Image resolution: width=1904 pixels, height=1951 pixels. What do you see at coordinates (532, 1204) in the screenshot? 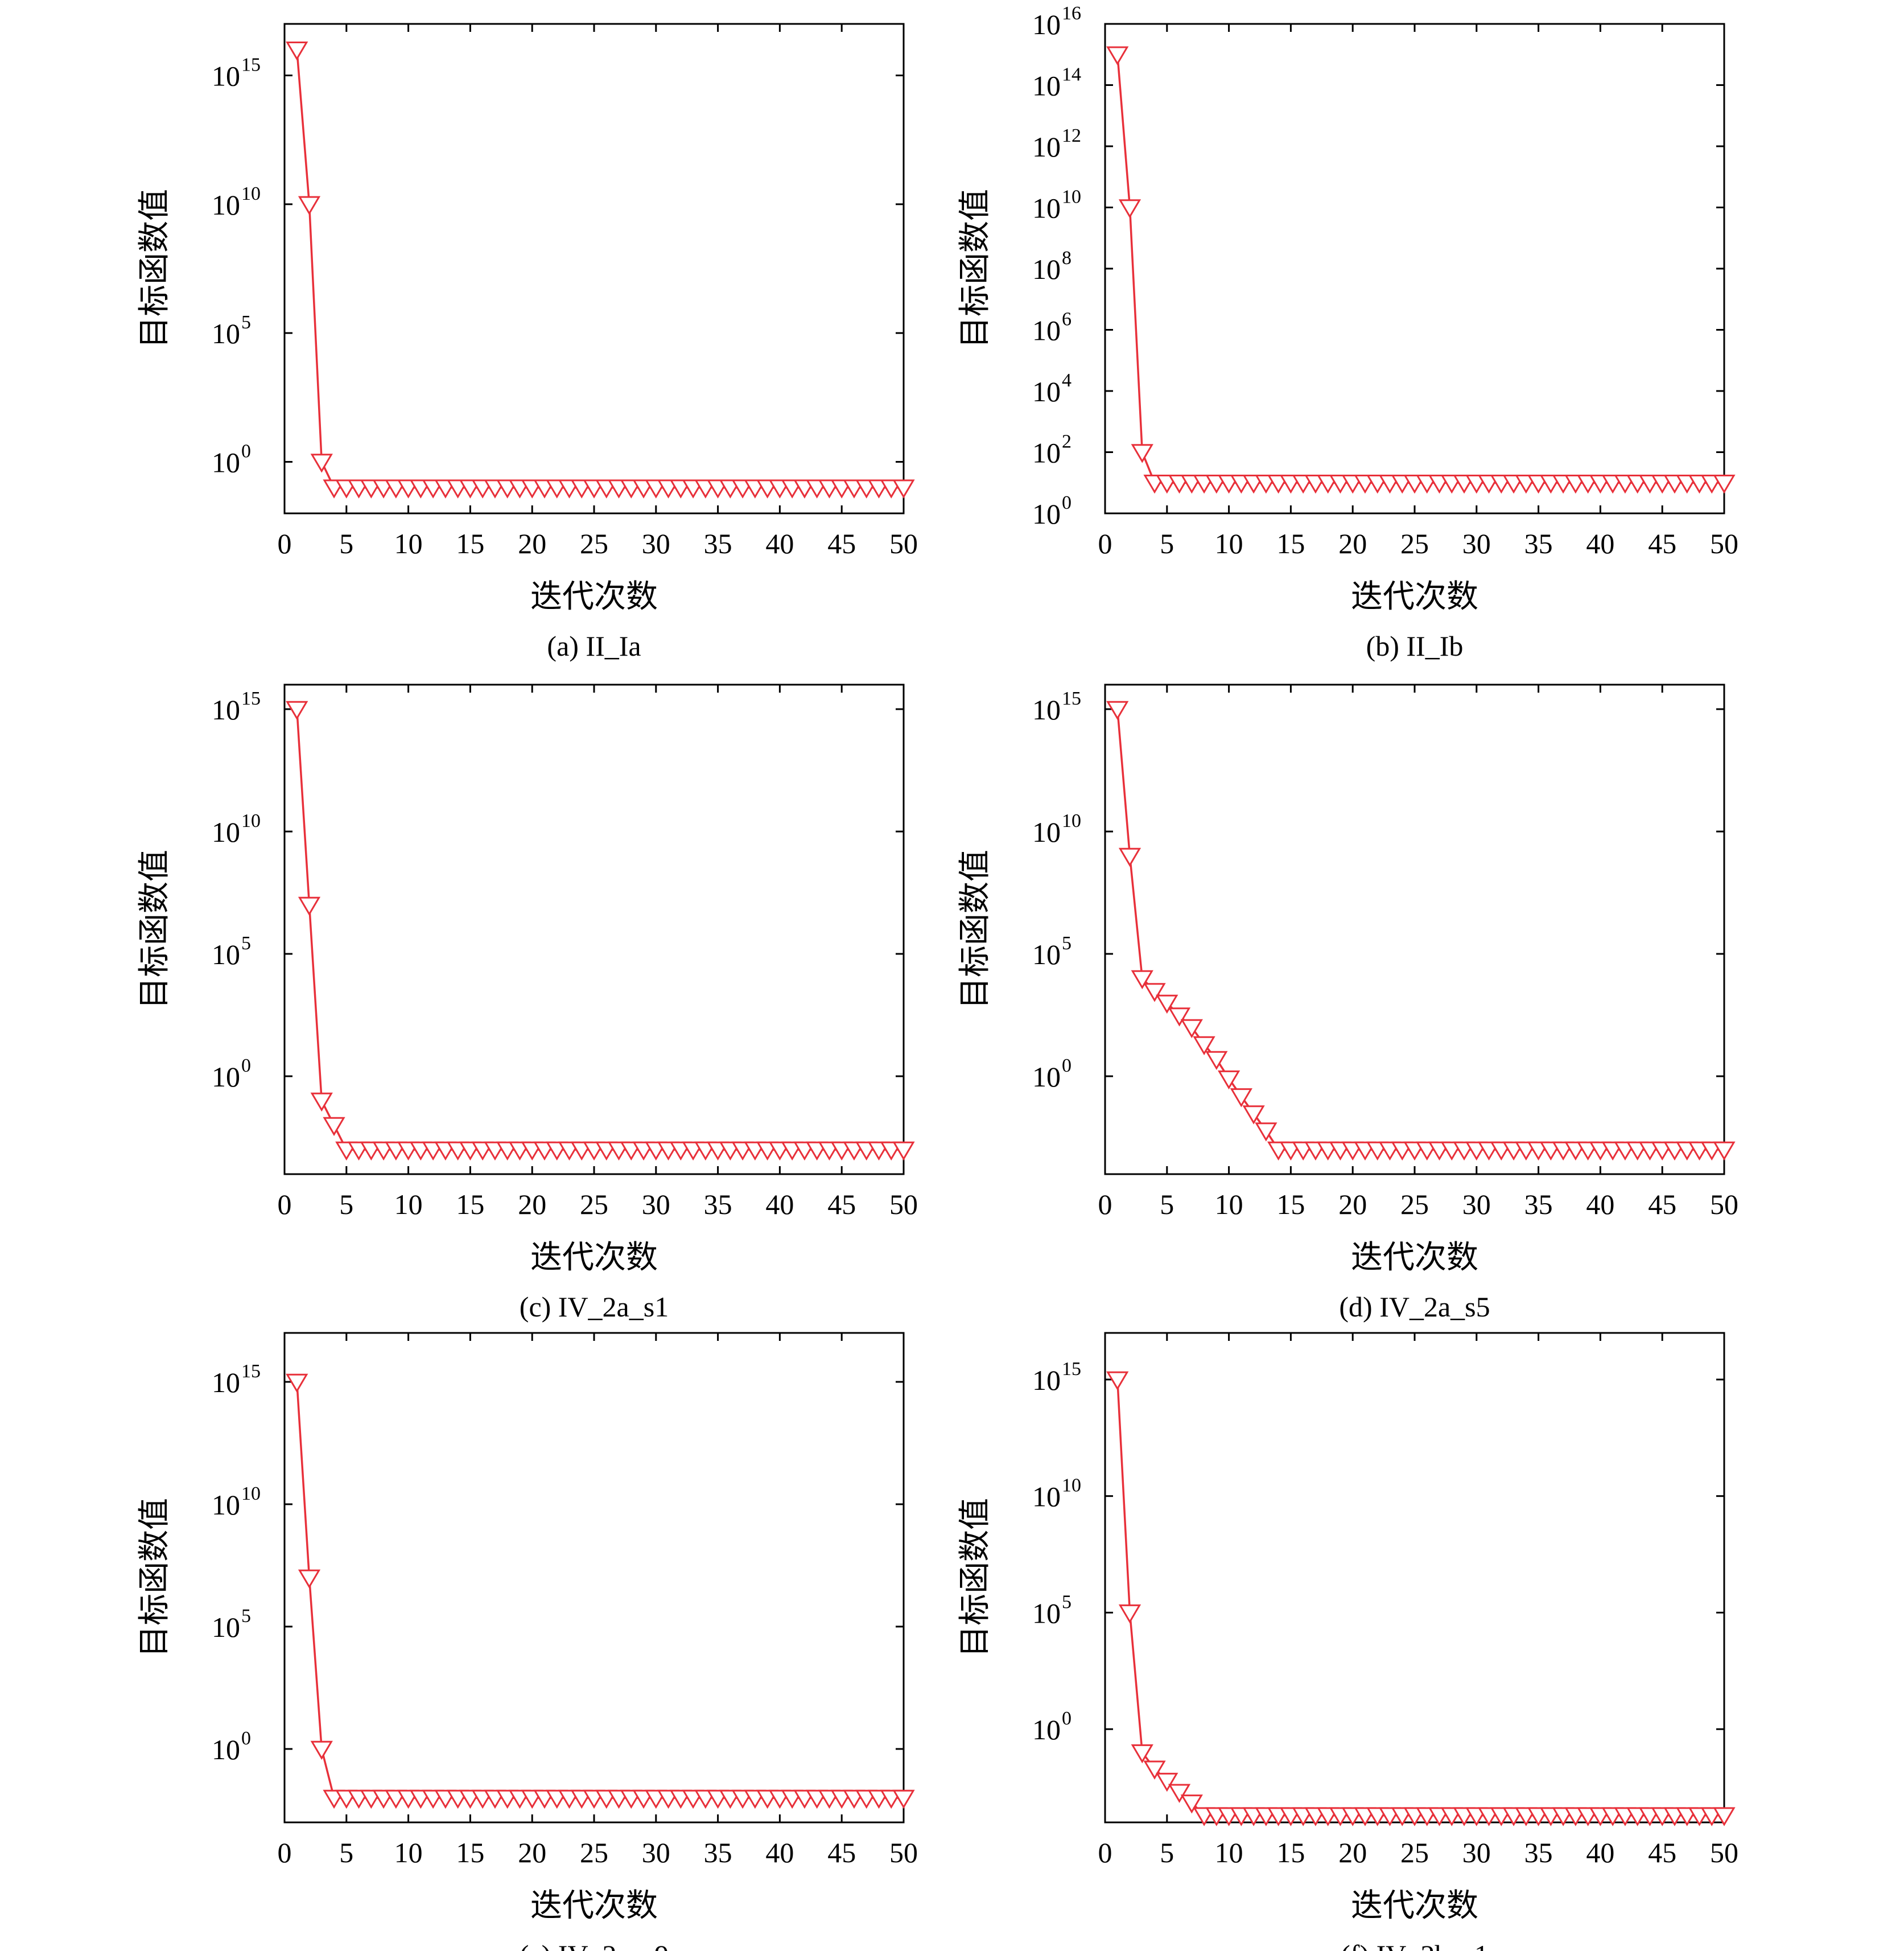
I see `x-tick-label: 20` at bounding box center [532, 1204].